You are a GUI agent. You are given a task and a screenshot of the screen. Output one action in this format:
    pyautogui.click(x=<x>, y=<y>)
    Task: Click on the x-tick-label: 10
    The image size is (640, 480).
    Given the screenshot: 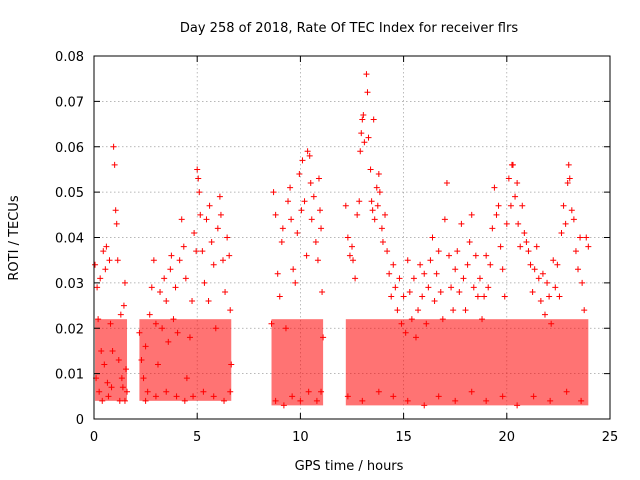 What is the action you would take?
    pyautogui.click(x=300, y=437)
    